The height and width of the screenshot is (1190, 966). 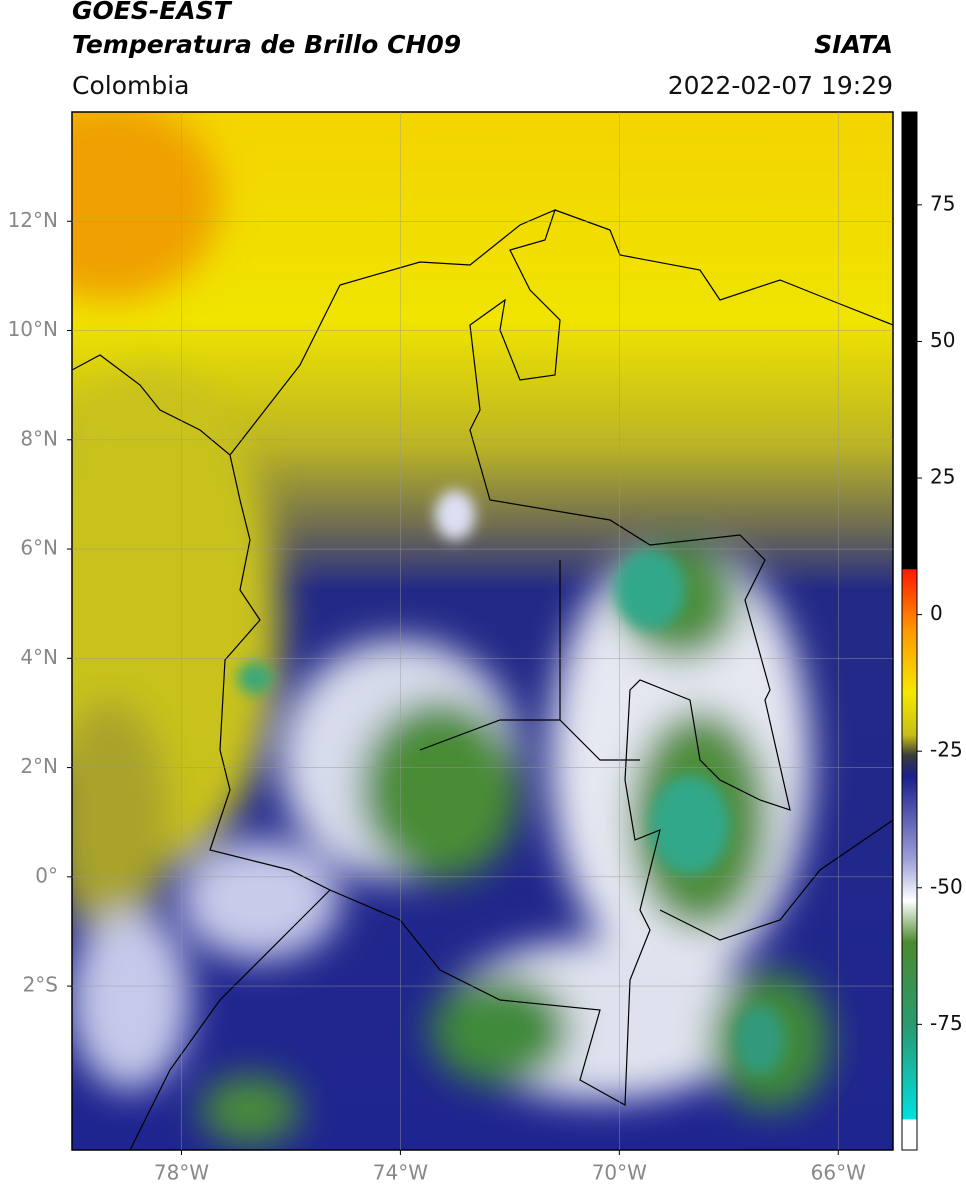 What do you see at coordinates (619, 1173) in the screenshot?
I see `lon-tick-label: 70°W` at bounding box center [619, 1173].